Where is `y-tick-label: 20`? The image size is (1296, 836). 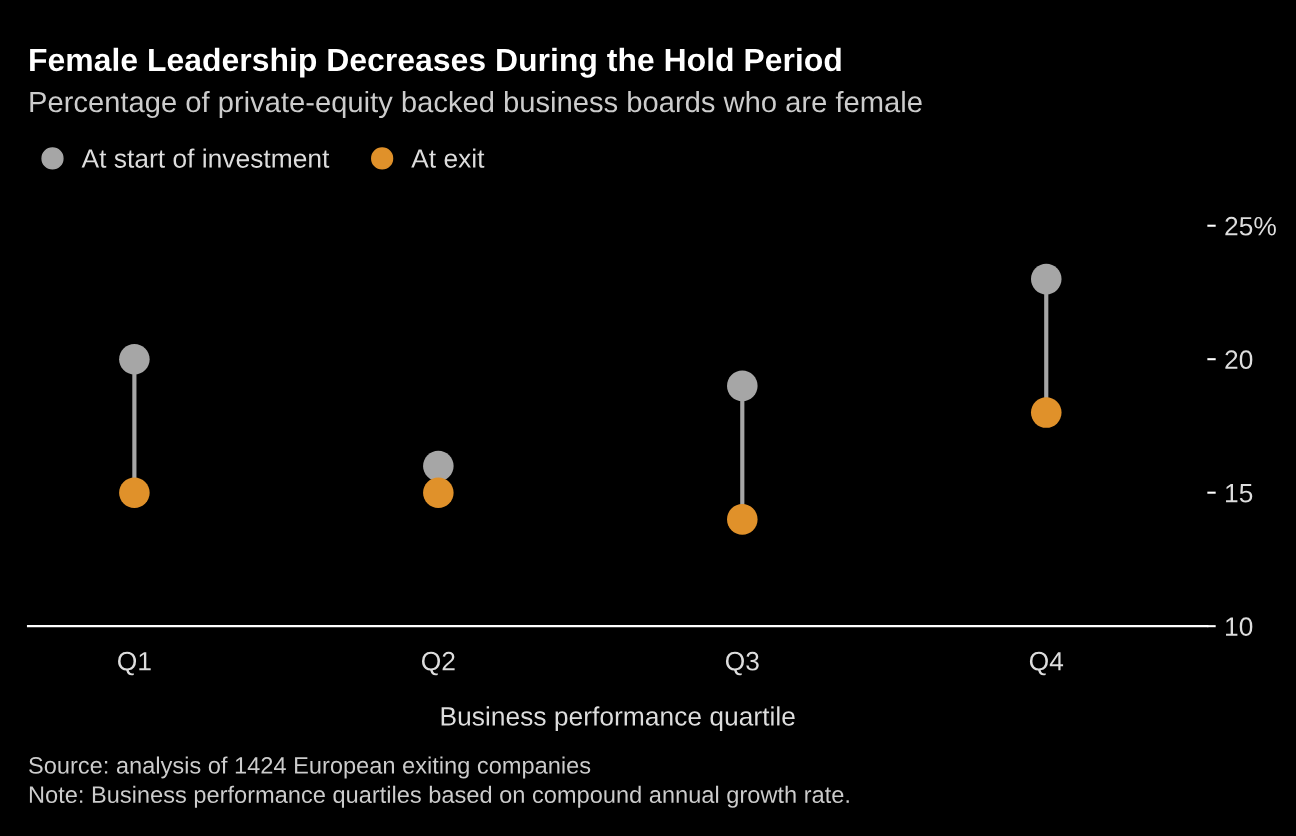 y-tick-label: 20 is located at coordinates (1239, 360).